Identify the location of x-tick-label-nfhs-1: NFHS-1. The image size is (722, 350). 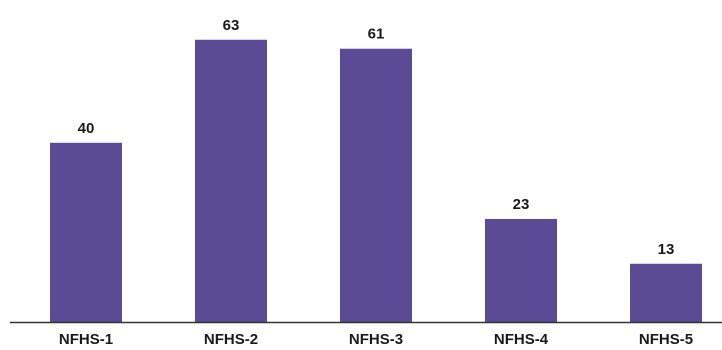
(86, 339).